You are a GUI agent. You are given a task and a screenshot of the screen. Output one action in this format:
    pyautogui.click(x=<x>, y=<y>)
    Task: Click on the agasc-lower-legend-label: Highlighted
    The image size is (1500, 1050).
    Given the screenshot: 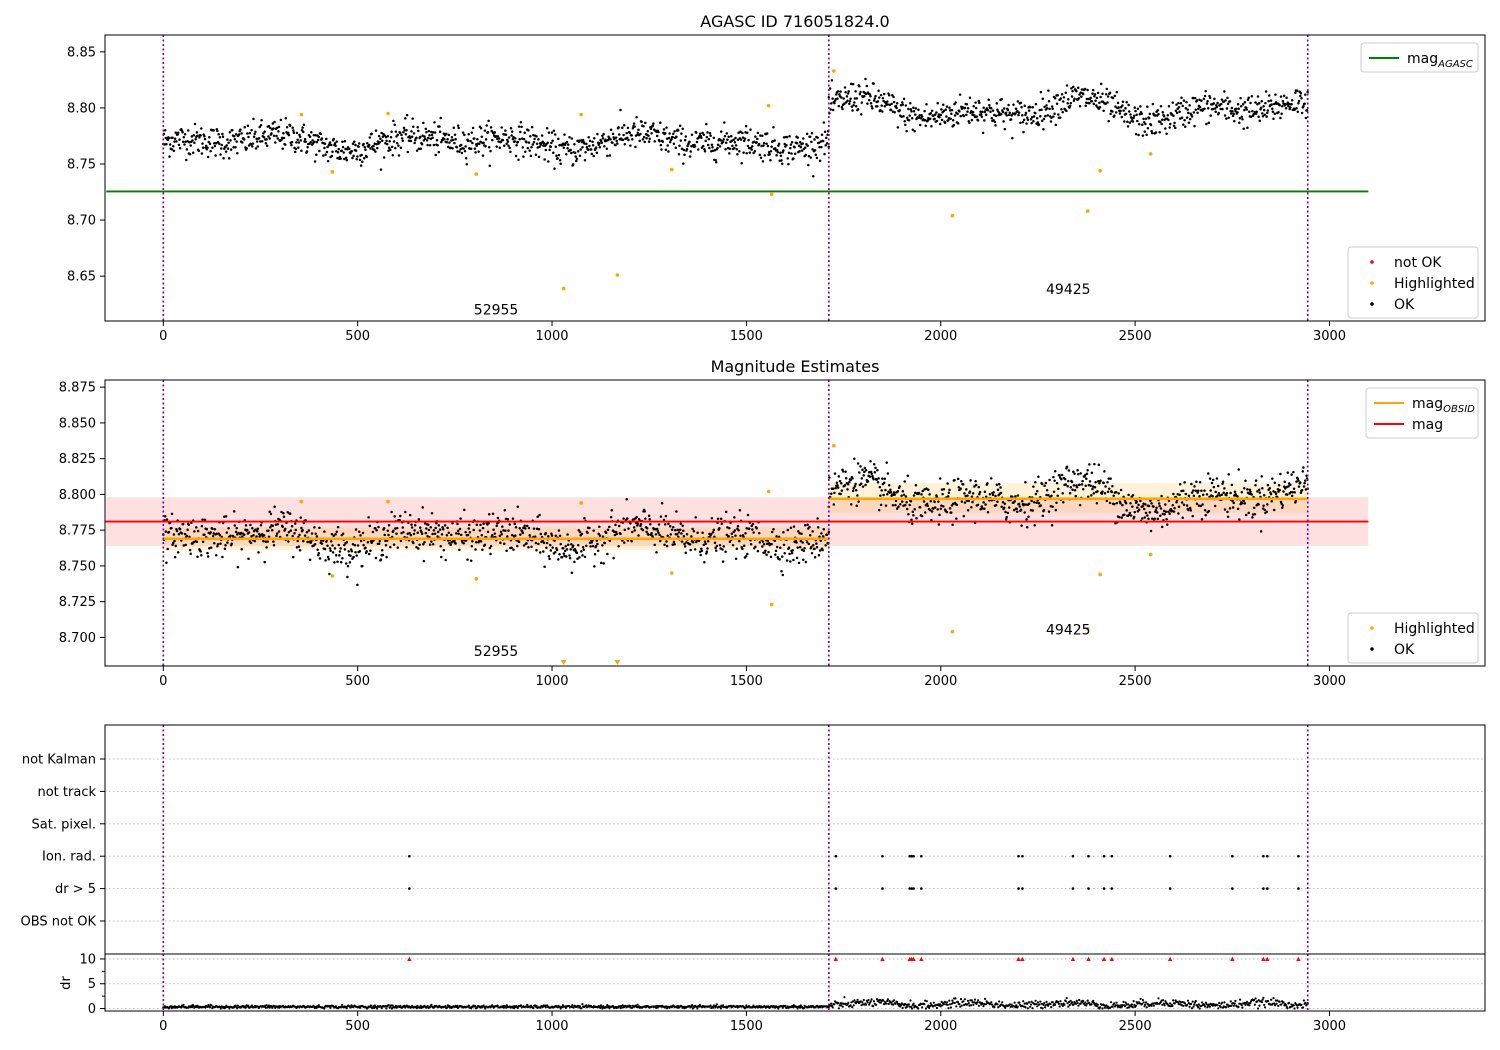 What is the action you would take?
    pyautogui.click(x=1434, y=284)
    